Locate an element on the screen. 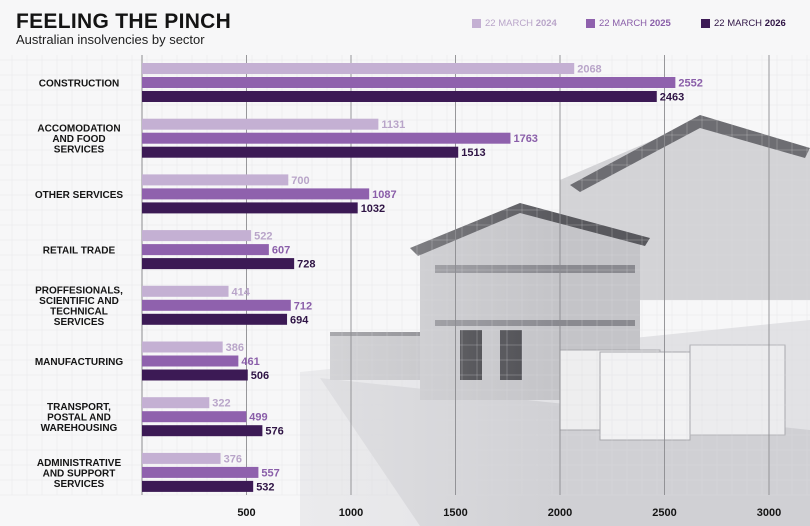  bar-label-2026-5: 506 is located at coordinates (260, 376).